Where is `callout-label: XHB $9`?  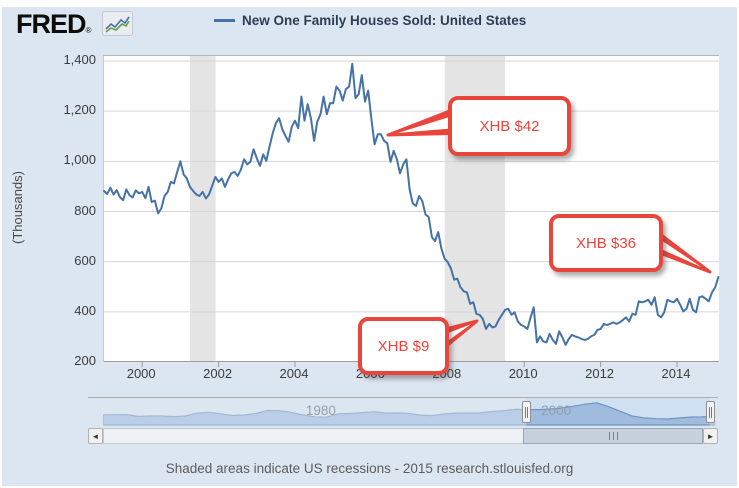 callout-label: XHB $9 is located at coordinates (403, 346).